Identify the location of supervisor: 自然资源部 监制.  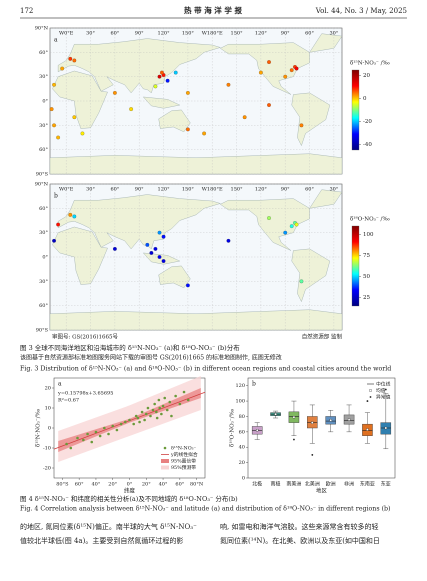
(322, 337).